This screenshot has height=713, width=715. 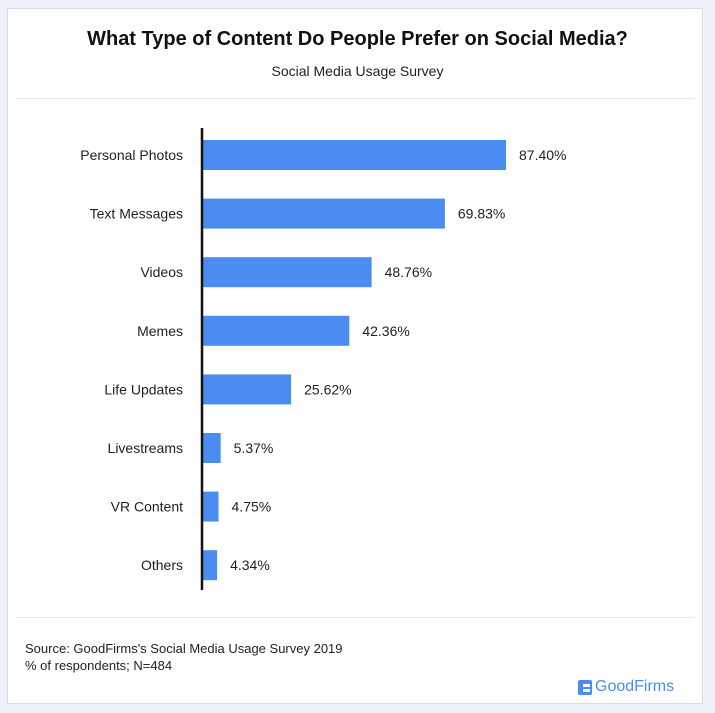 What do you see at coordinates (408, 272) in the screenshot?
I see `value-label: 48.76%` at bounding box center [408, 272].